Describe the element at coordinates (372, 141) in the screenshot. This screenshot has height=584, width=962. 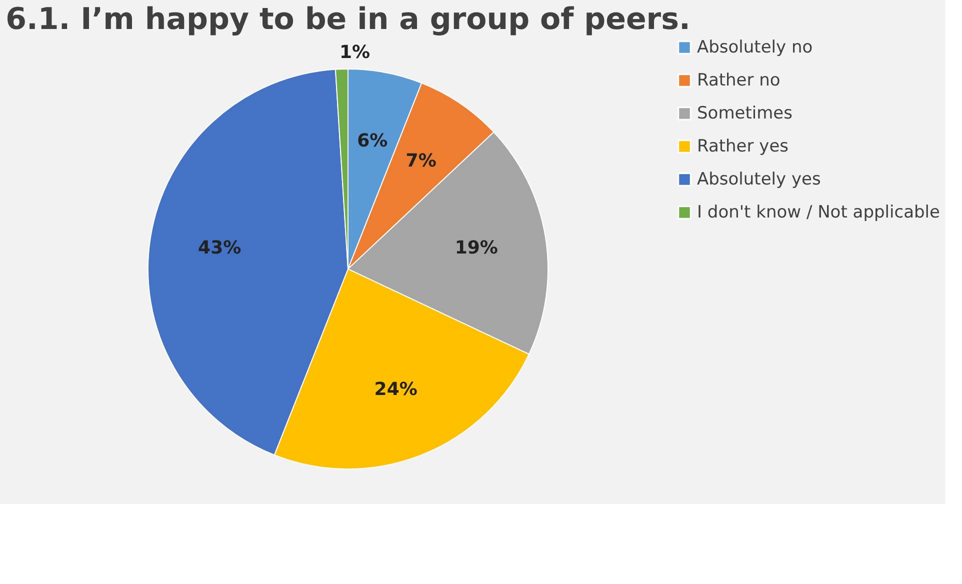
I see `data-label: 6%` at that location.